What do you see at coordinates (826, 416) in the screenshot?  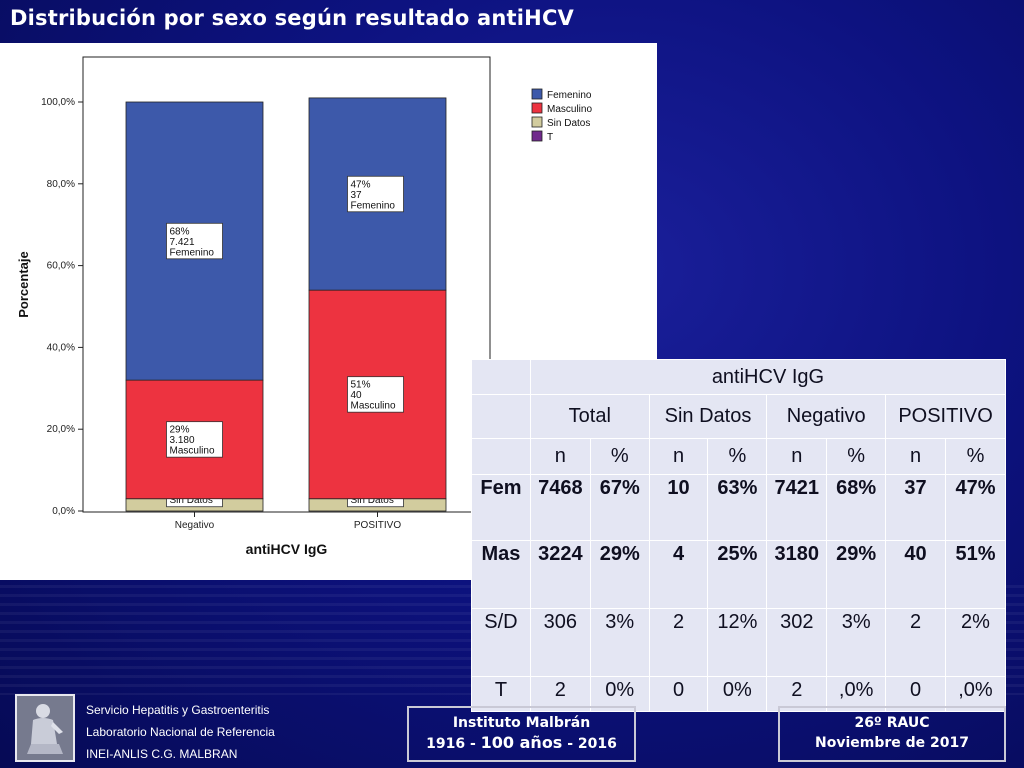 I see `group-header-negativo: Negativo` at bounding box center [826, 416].